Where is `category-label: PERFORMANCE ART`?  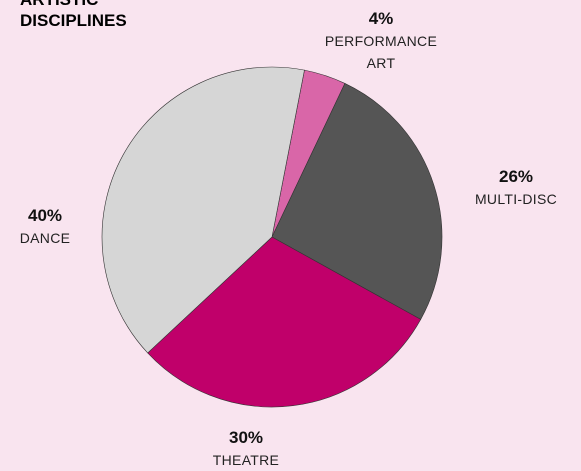 category-label: PERFORMANCE ART is located at coordinates (381, 52).